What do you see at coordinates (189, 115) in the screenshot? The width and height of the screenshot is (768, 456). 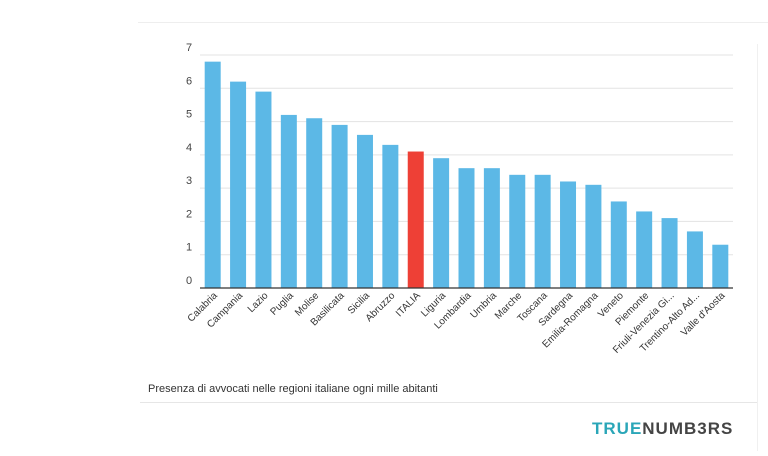 I see `y-tick-label: 5` at bounding box center [189, 115].